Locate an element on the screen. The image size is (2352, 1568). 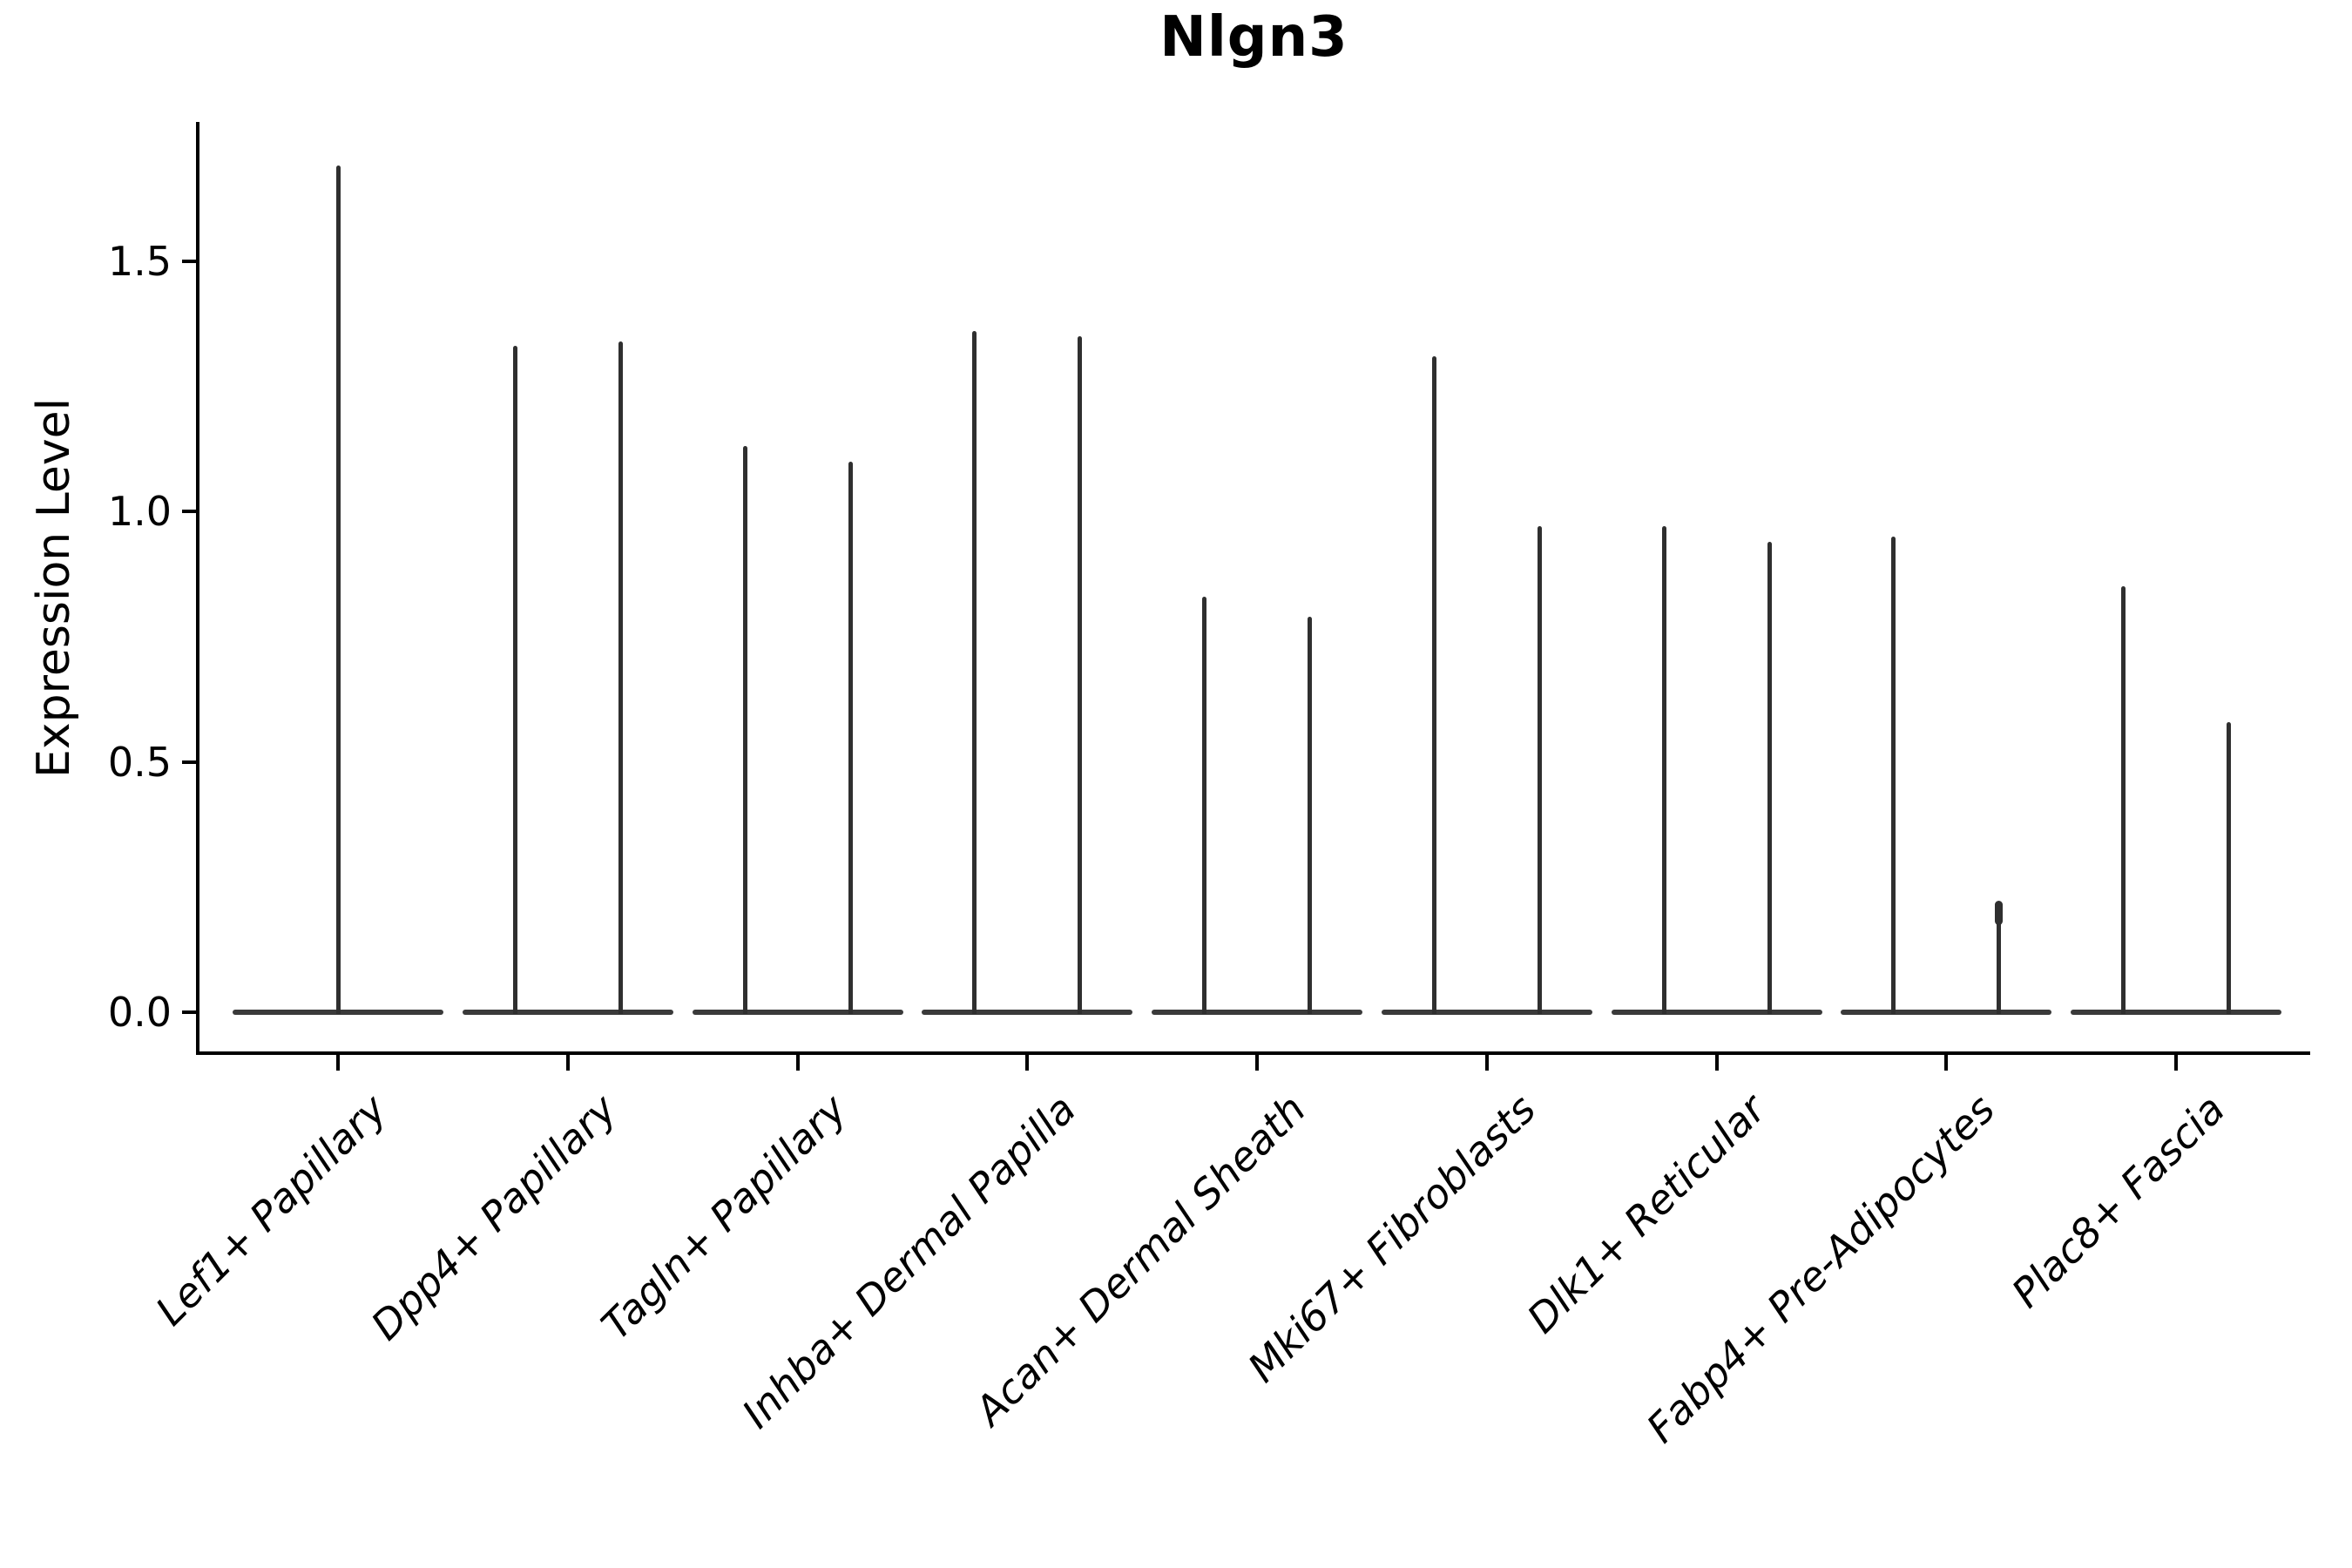
y-axis-label: Expression Level is located at coordinates (54, 588).